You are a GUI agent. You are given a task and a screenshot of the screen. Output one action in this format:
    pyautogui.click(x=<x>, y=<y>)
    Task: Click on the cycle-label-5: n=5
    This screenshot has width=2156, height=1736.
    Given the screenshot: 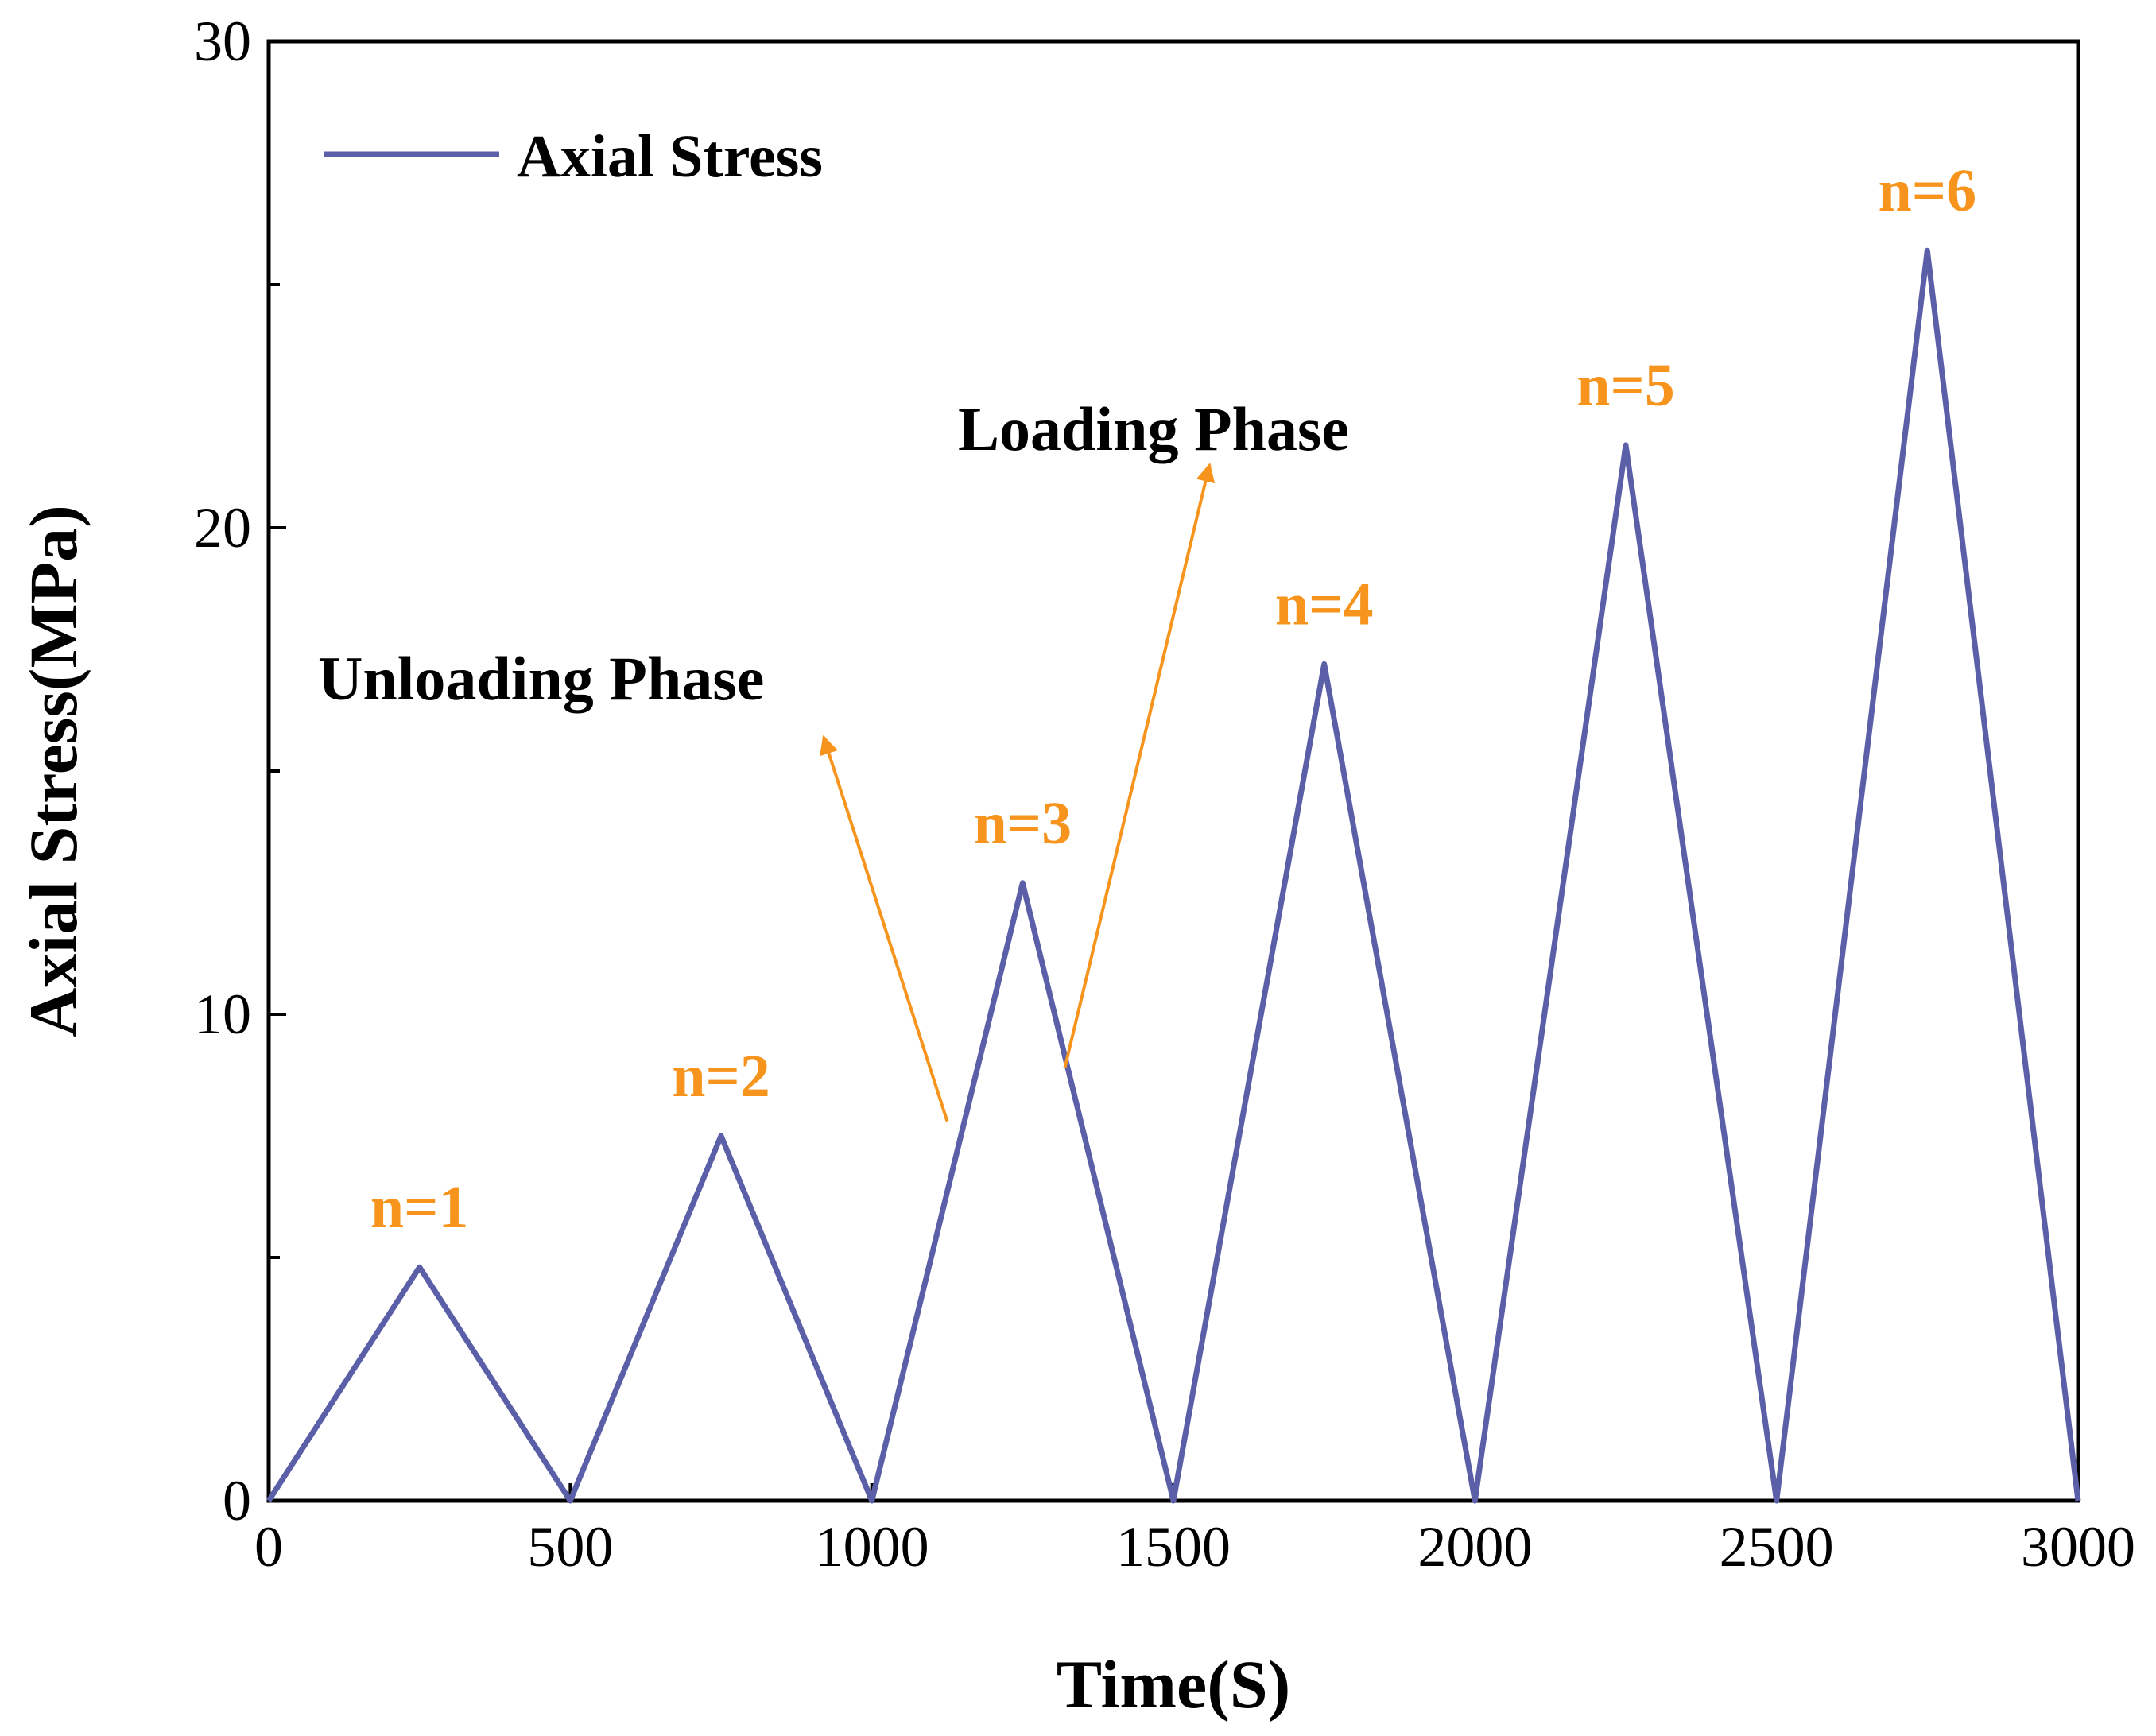 What is the action you would take?
    pyautogui.click(x=1625, y=385)
    